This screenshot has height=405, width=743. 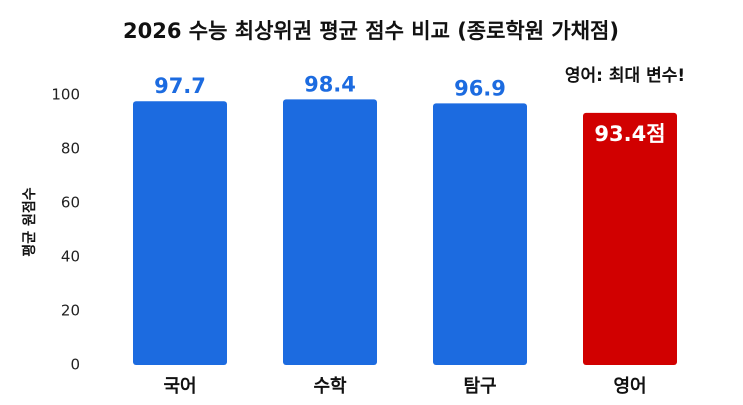 What do you see at coordinates (75, 365) in the screenshot?
I see `y-tick-label: 0` at bounding box center [75, 365].